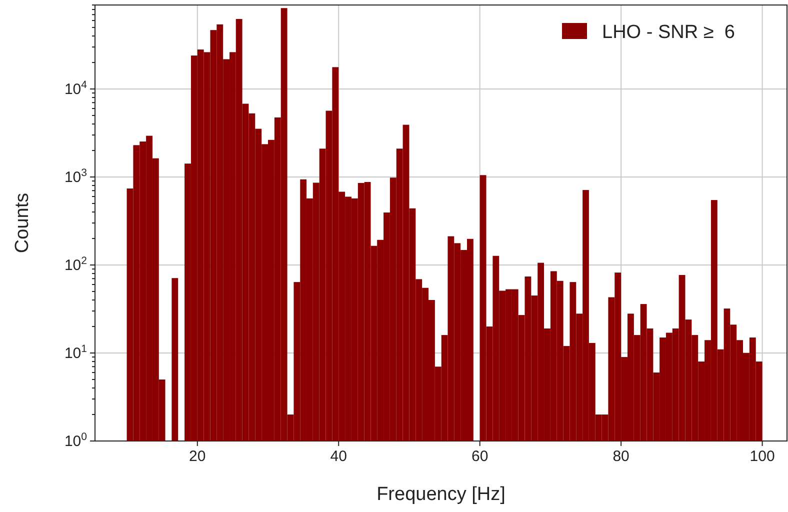 The image size is (788, 512). I want to click on y-tick-label: 10$^{0}$, so click(76, 440).